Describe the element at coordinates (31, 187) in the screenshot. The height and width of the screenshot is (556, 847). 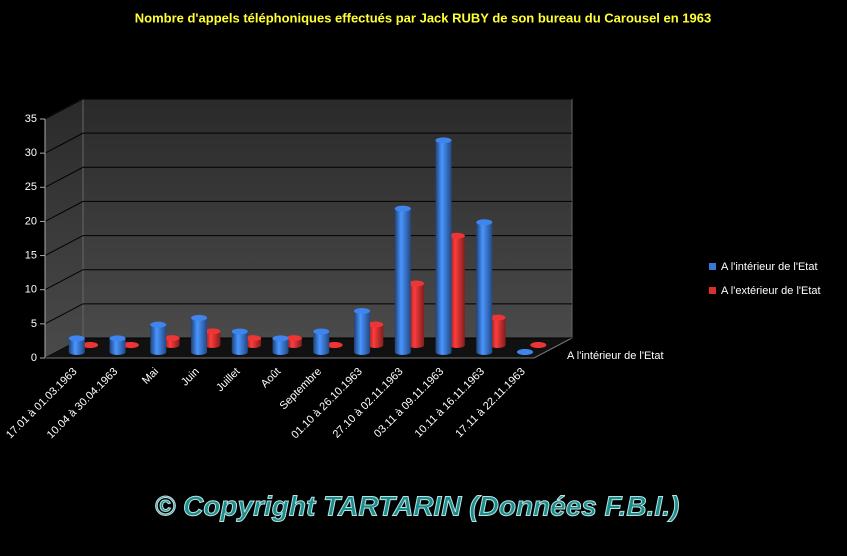
I see `y-tick-label: 25` at that location.